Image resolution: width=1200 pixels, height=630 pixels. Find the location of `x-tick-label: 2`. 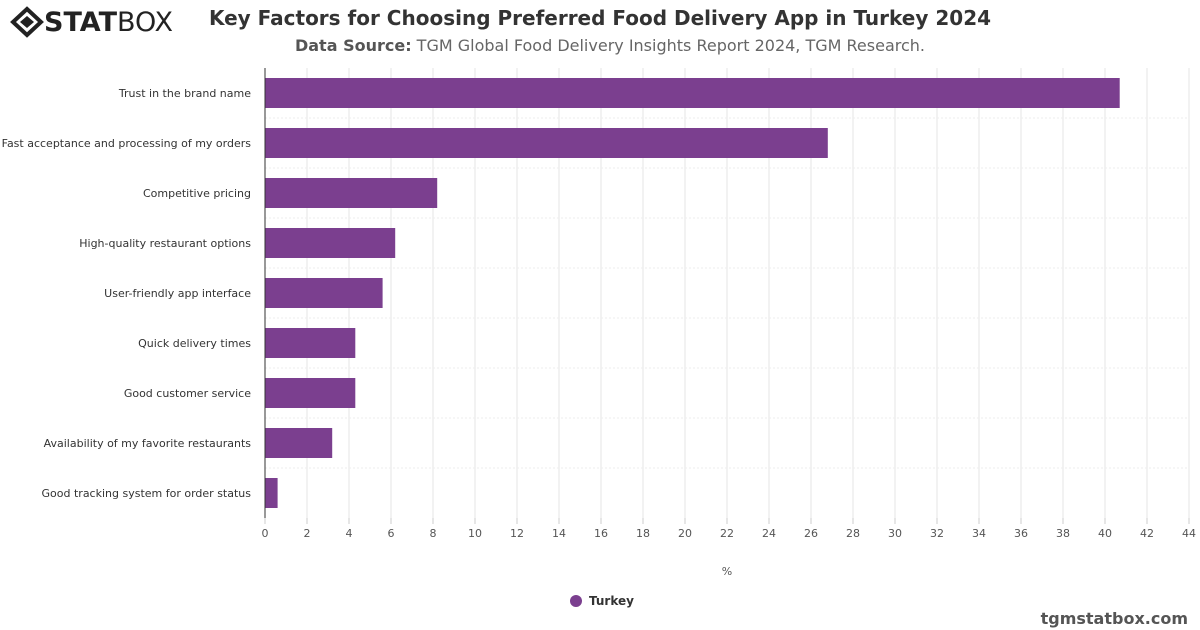

x-tick-label: 2 is located at coordinates (307, 533).